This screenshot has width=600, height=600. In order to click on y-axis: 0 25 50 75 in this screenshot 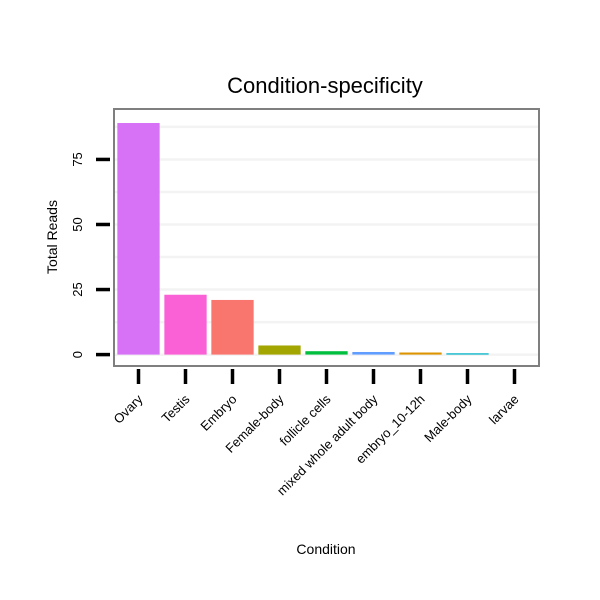, I will do `click(90, 255)`.